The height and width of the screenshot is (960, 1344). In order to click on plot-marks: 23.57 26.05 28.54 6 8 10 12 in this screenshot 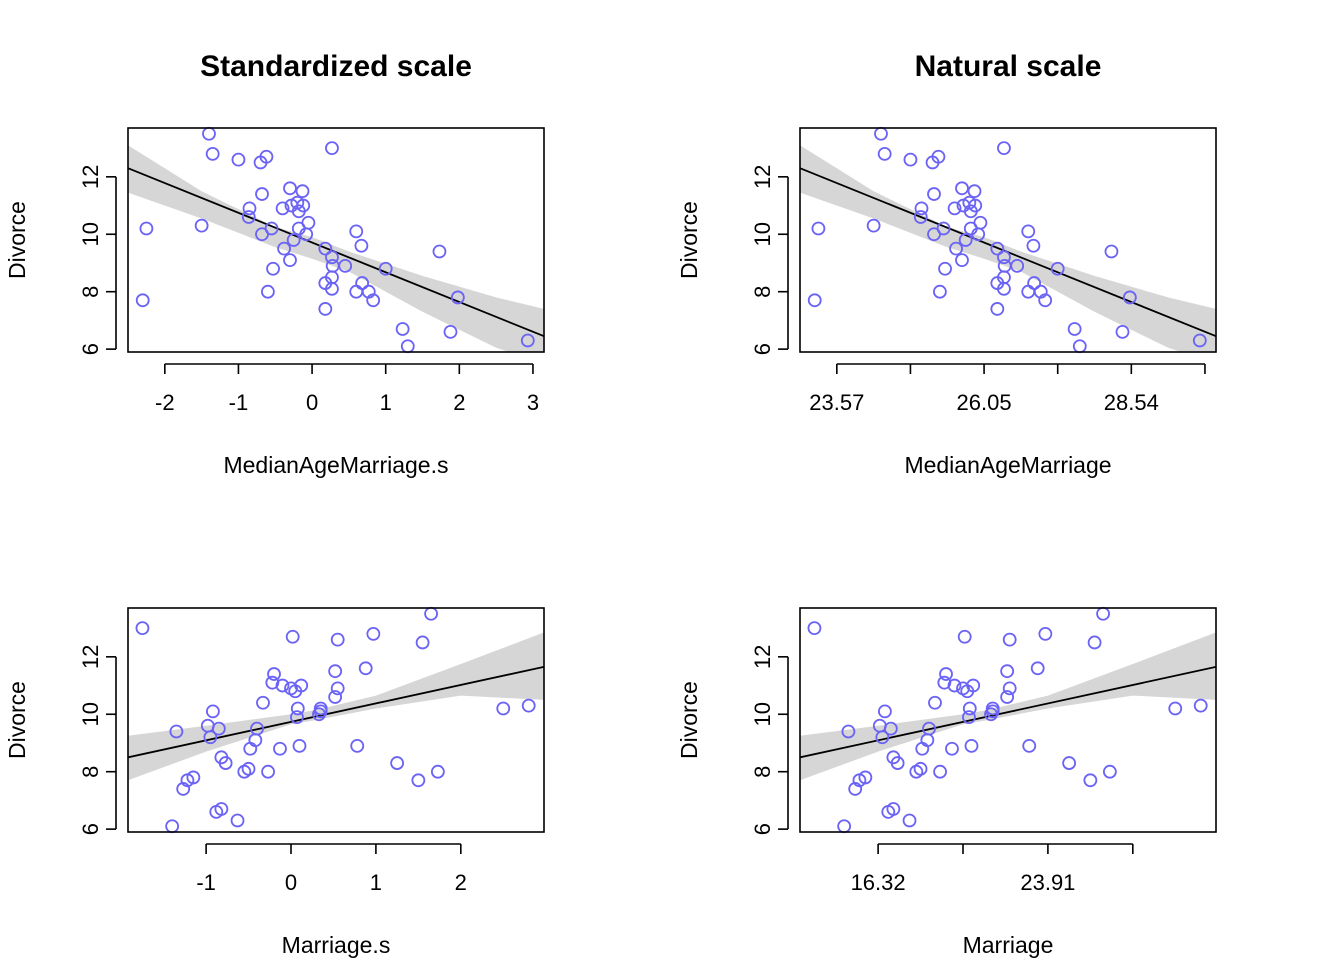, I will do `click(983, 270)`.